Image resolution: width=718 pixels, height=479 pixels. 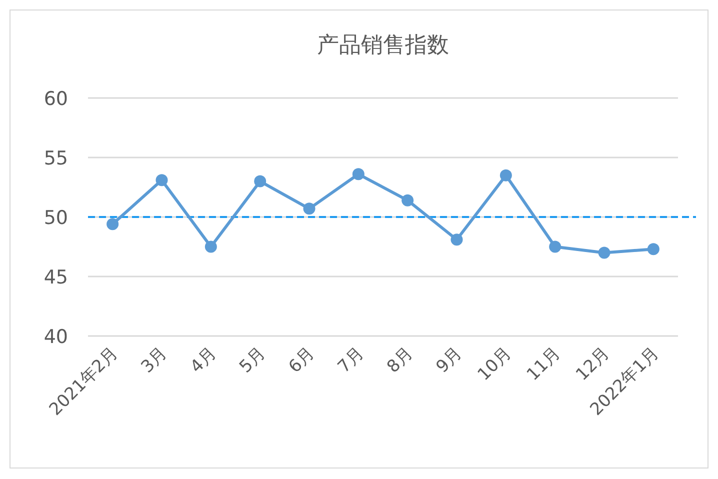 What do you see at coordinates (593, 364) in the screenshot?
I see `x-tick-label: 12月` at bounding box center [593, 364].